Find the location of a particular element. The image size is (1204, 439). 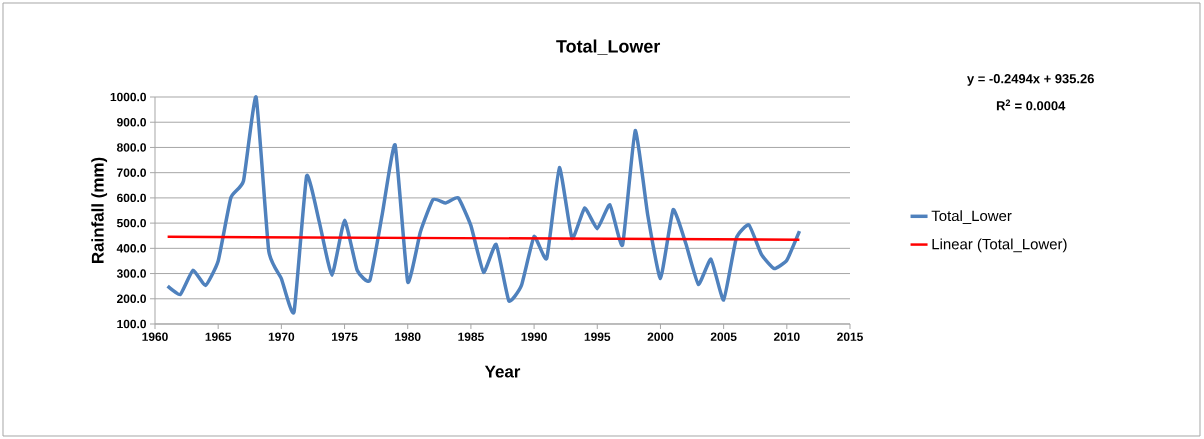

y-tick-label: 100.0 is located at coordinates (131, 324).